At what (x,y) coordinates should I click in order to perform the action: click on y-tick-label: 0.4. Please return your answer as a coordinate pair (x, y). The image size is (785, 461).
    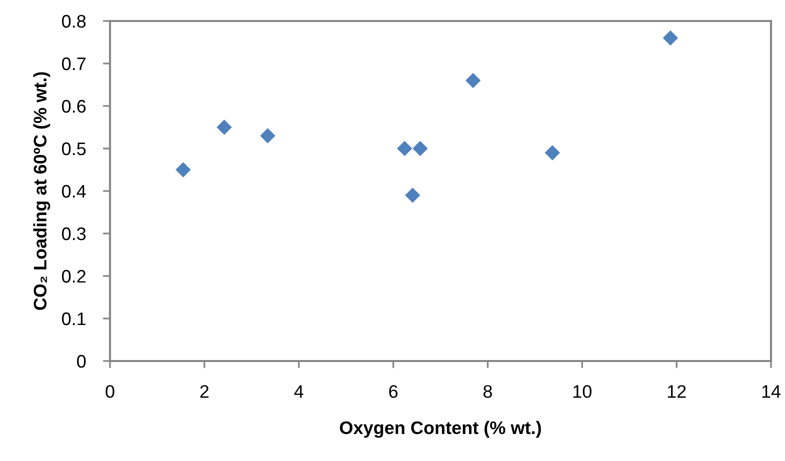
    Looking at the image, I should click on (74, 191).